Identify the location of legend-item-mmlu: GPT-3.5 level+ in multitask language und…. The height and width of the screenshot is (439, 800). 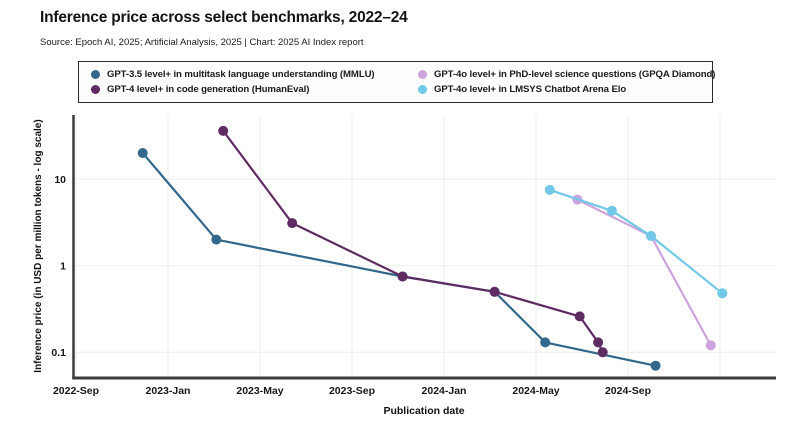
(254, 74).